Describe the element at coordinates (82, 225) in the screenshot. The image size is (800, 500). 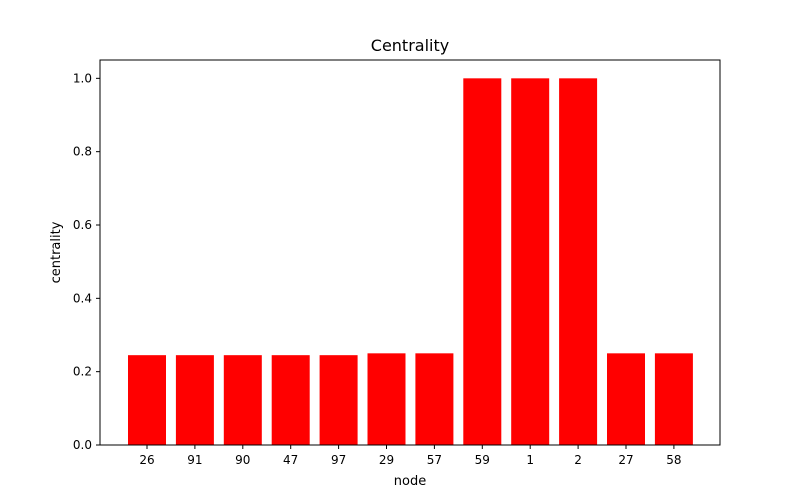
I see `y-tick-label: 0.6` at that location.